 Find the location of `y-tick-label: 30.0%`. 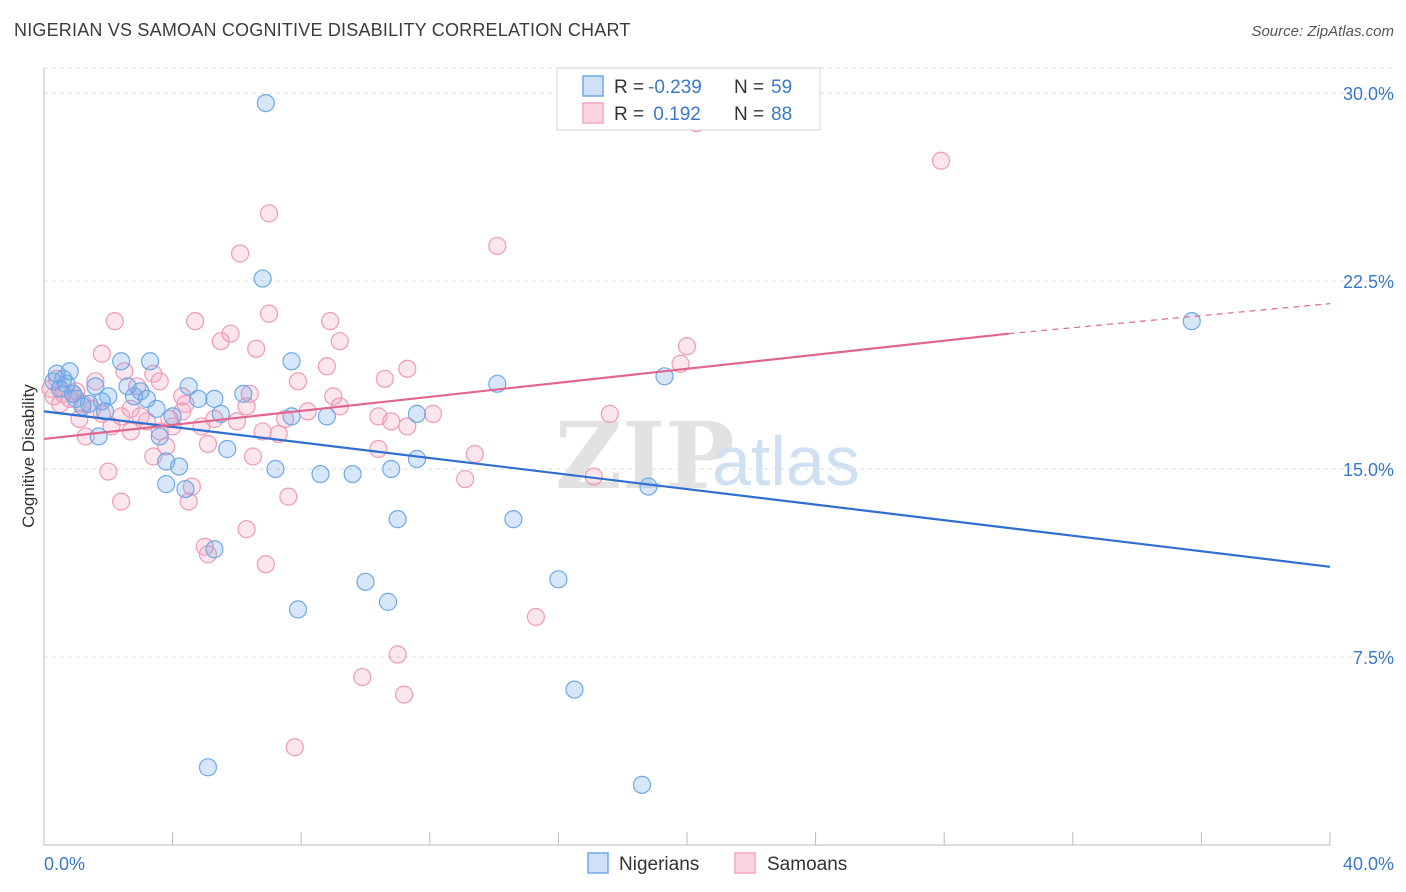

y-tick-label: 30.0% is located at coordinates (1368, 94).